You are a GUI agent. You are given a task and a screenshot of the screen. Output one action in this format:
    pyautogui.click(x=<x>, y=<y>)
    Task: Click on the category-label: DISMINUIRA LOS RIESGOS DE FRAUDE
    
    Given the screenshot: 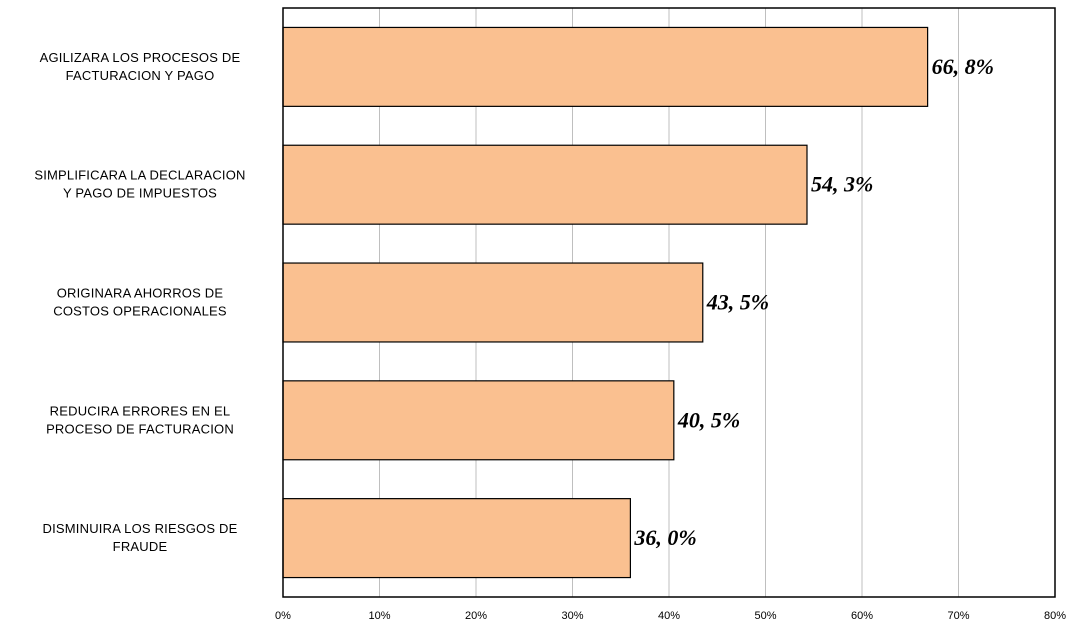 What is the action you would take?
    pyautogui.click(x=140, y=537)
    